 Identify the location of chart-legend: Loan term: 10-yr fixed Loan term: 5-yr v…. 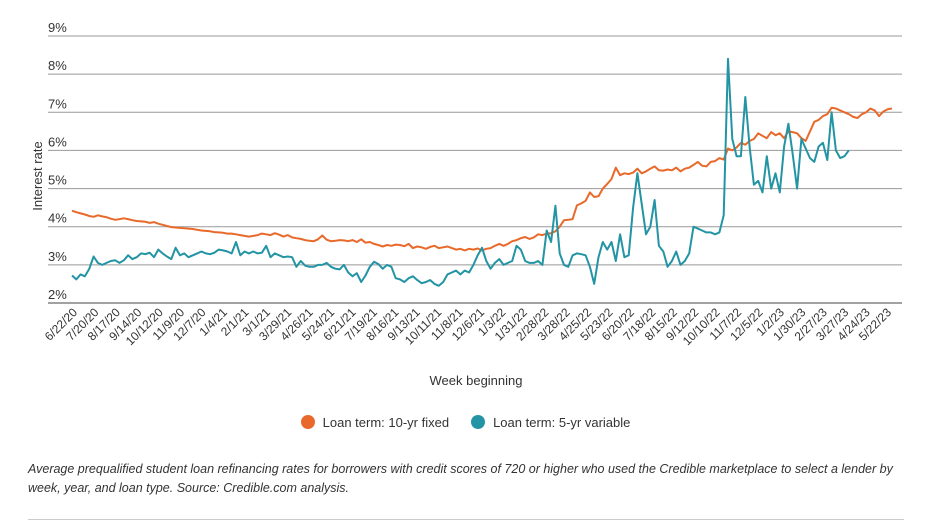
(465, 422).